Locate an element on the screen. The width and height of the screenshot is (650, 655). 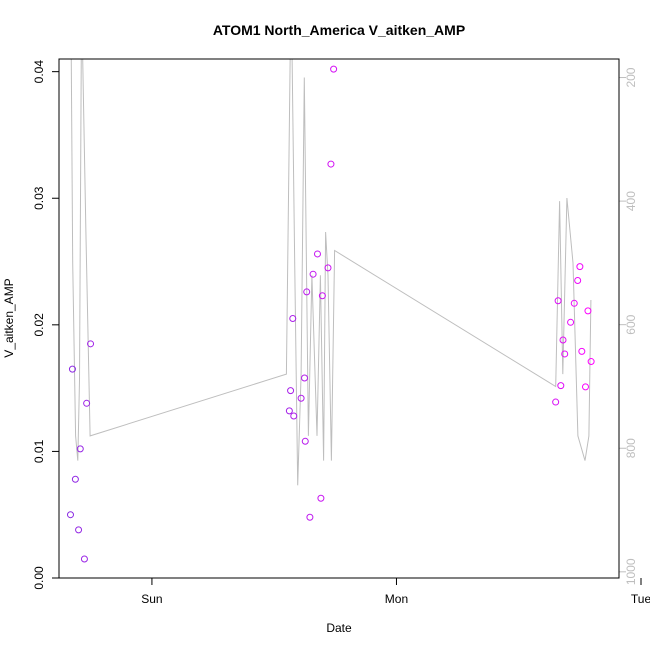
chart-title: ATOM1 North_America V_aitken_AMP is located at coordinates (339, 30).